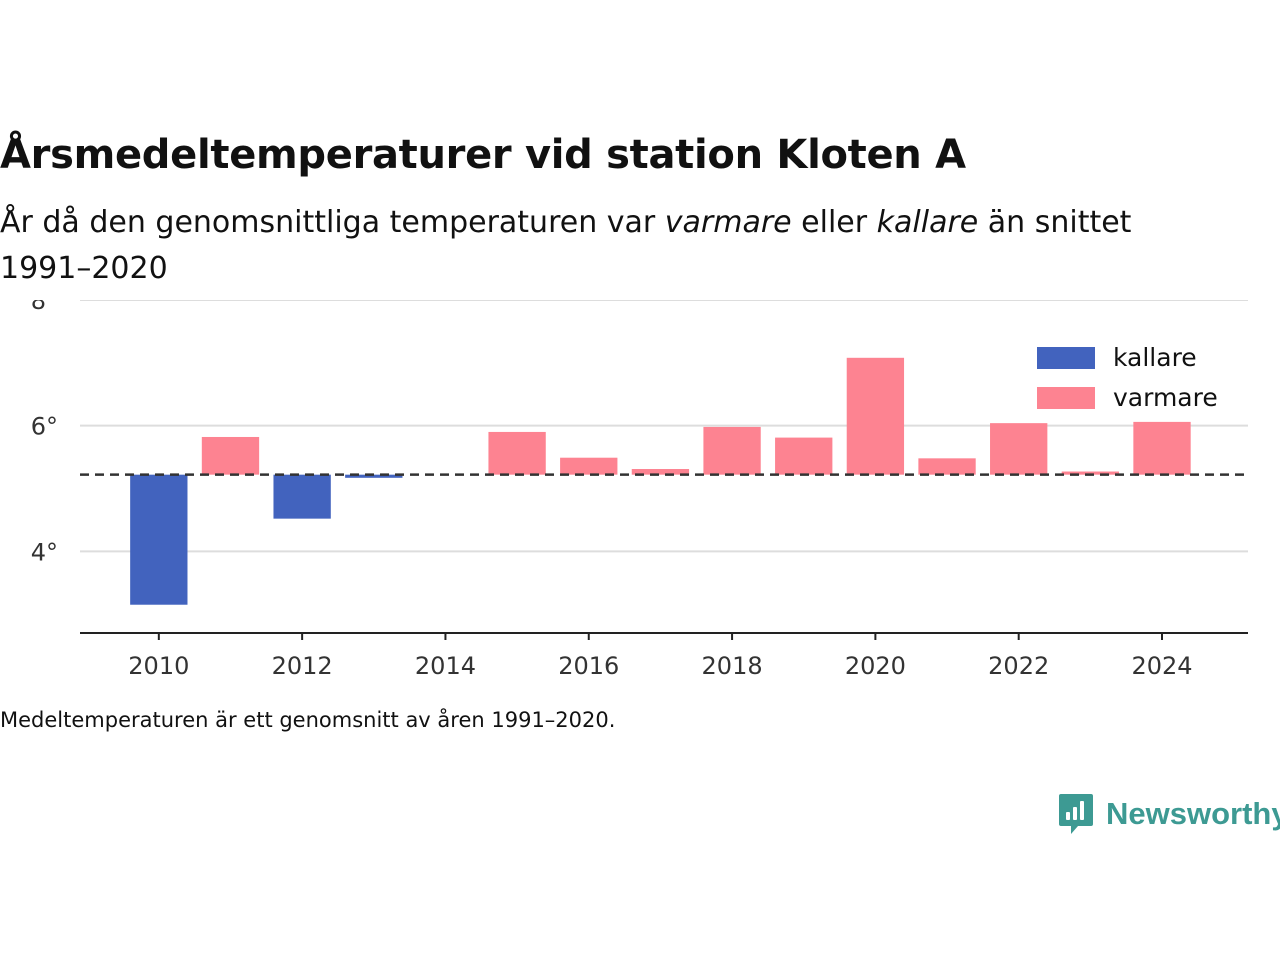  What do you see at coordinates (566, 245) in the screenshot?
I see `subtitle-text-3: än snittet 1991–2020` at bounding box center [566, 245].